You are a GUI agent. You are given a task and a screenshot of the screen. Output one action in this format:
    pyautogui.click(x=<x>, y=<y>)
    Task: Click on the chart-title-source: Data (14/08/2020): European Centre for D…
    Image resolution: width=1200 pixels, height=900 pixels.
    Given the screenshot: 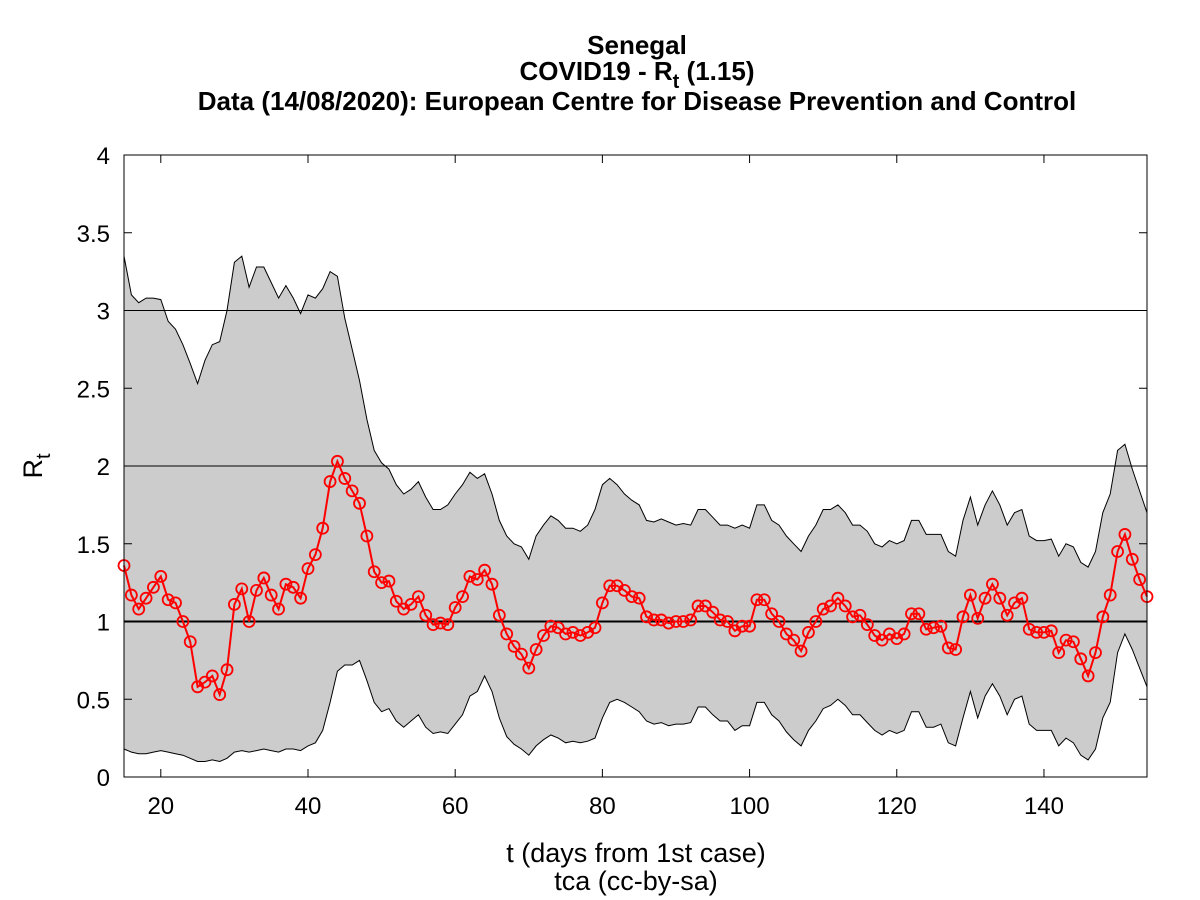 What is the action you would take?
    pyautogui.click(x=637, y=101)
    